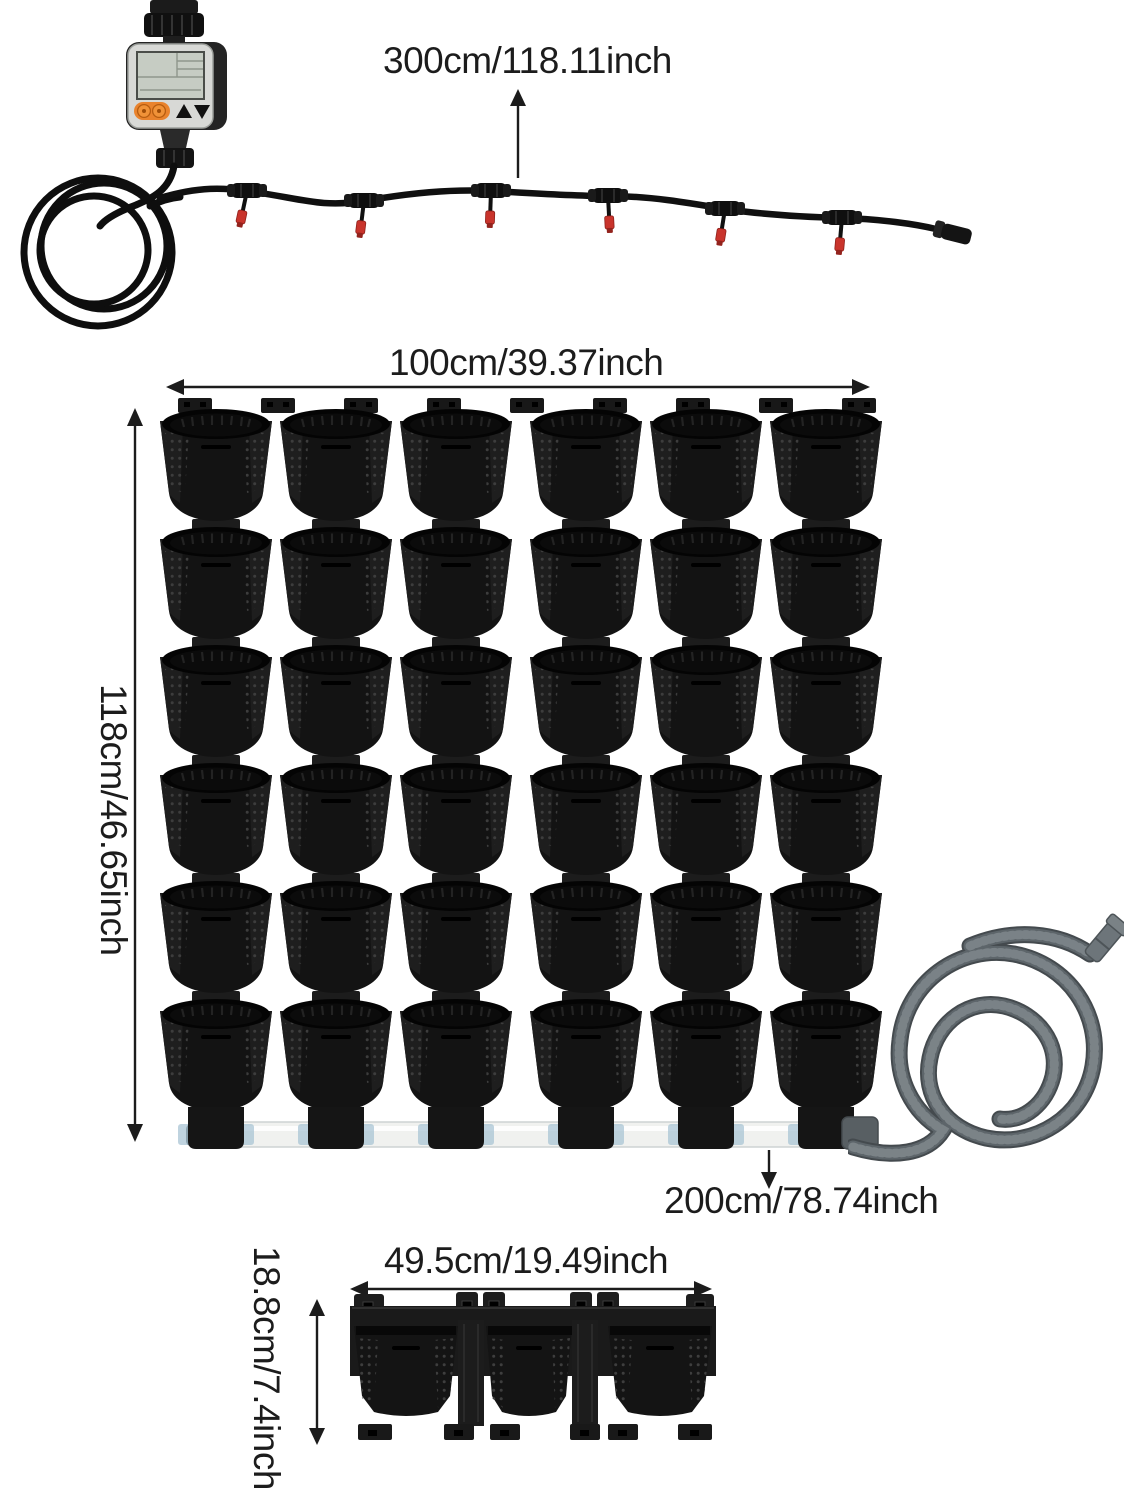 Image resolution: width=1124 pixels, height=1500 pixels. What do you see at coordinates (535, 1432) in the screenshot?
I see `module-feet` at bounding box center [535, 1432].